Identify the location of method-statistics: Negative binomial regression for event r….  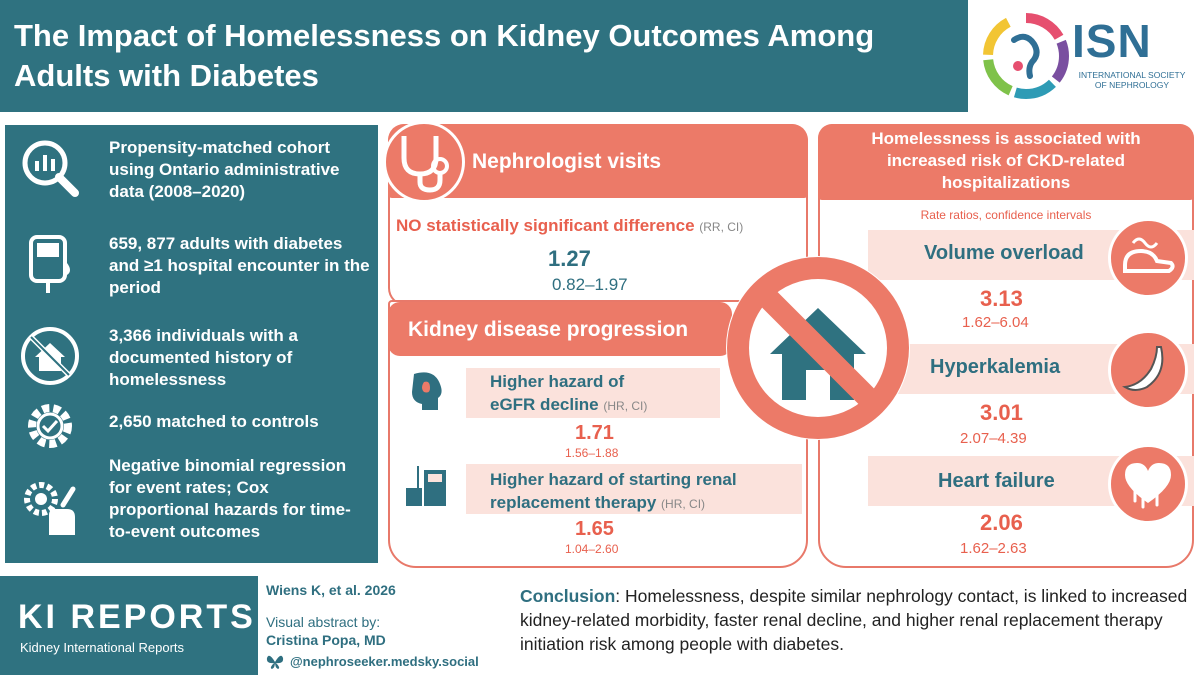
(230, 498).